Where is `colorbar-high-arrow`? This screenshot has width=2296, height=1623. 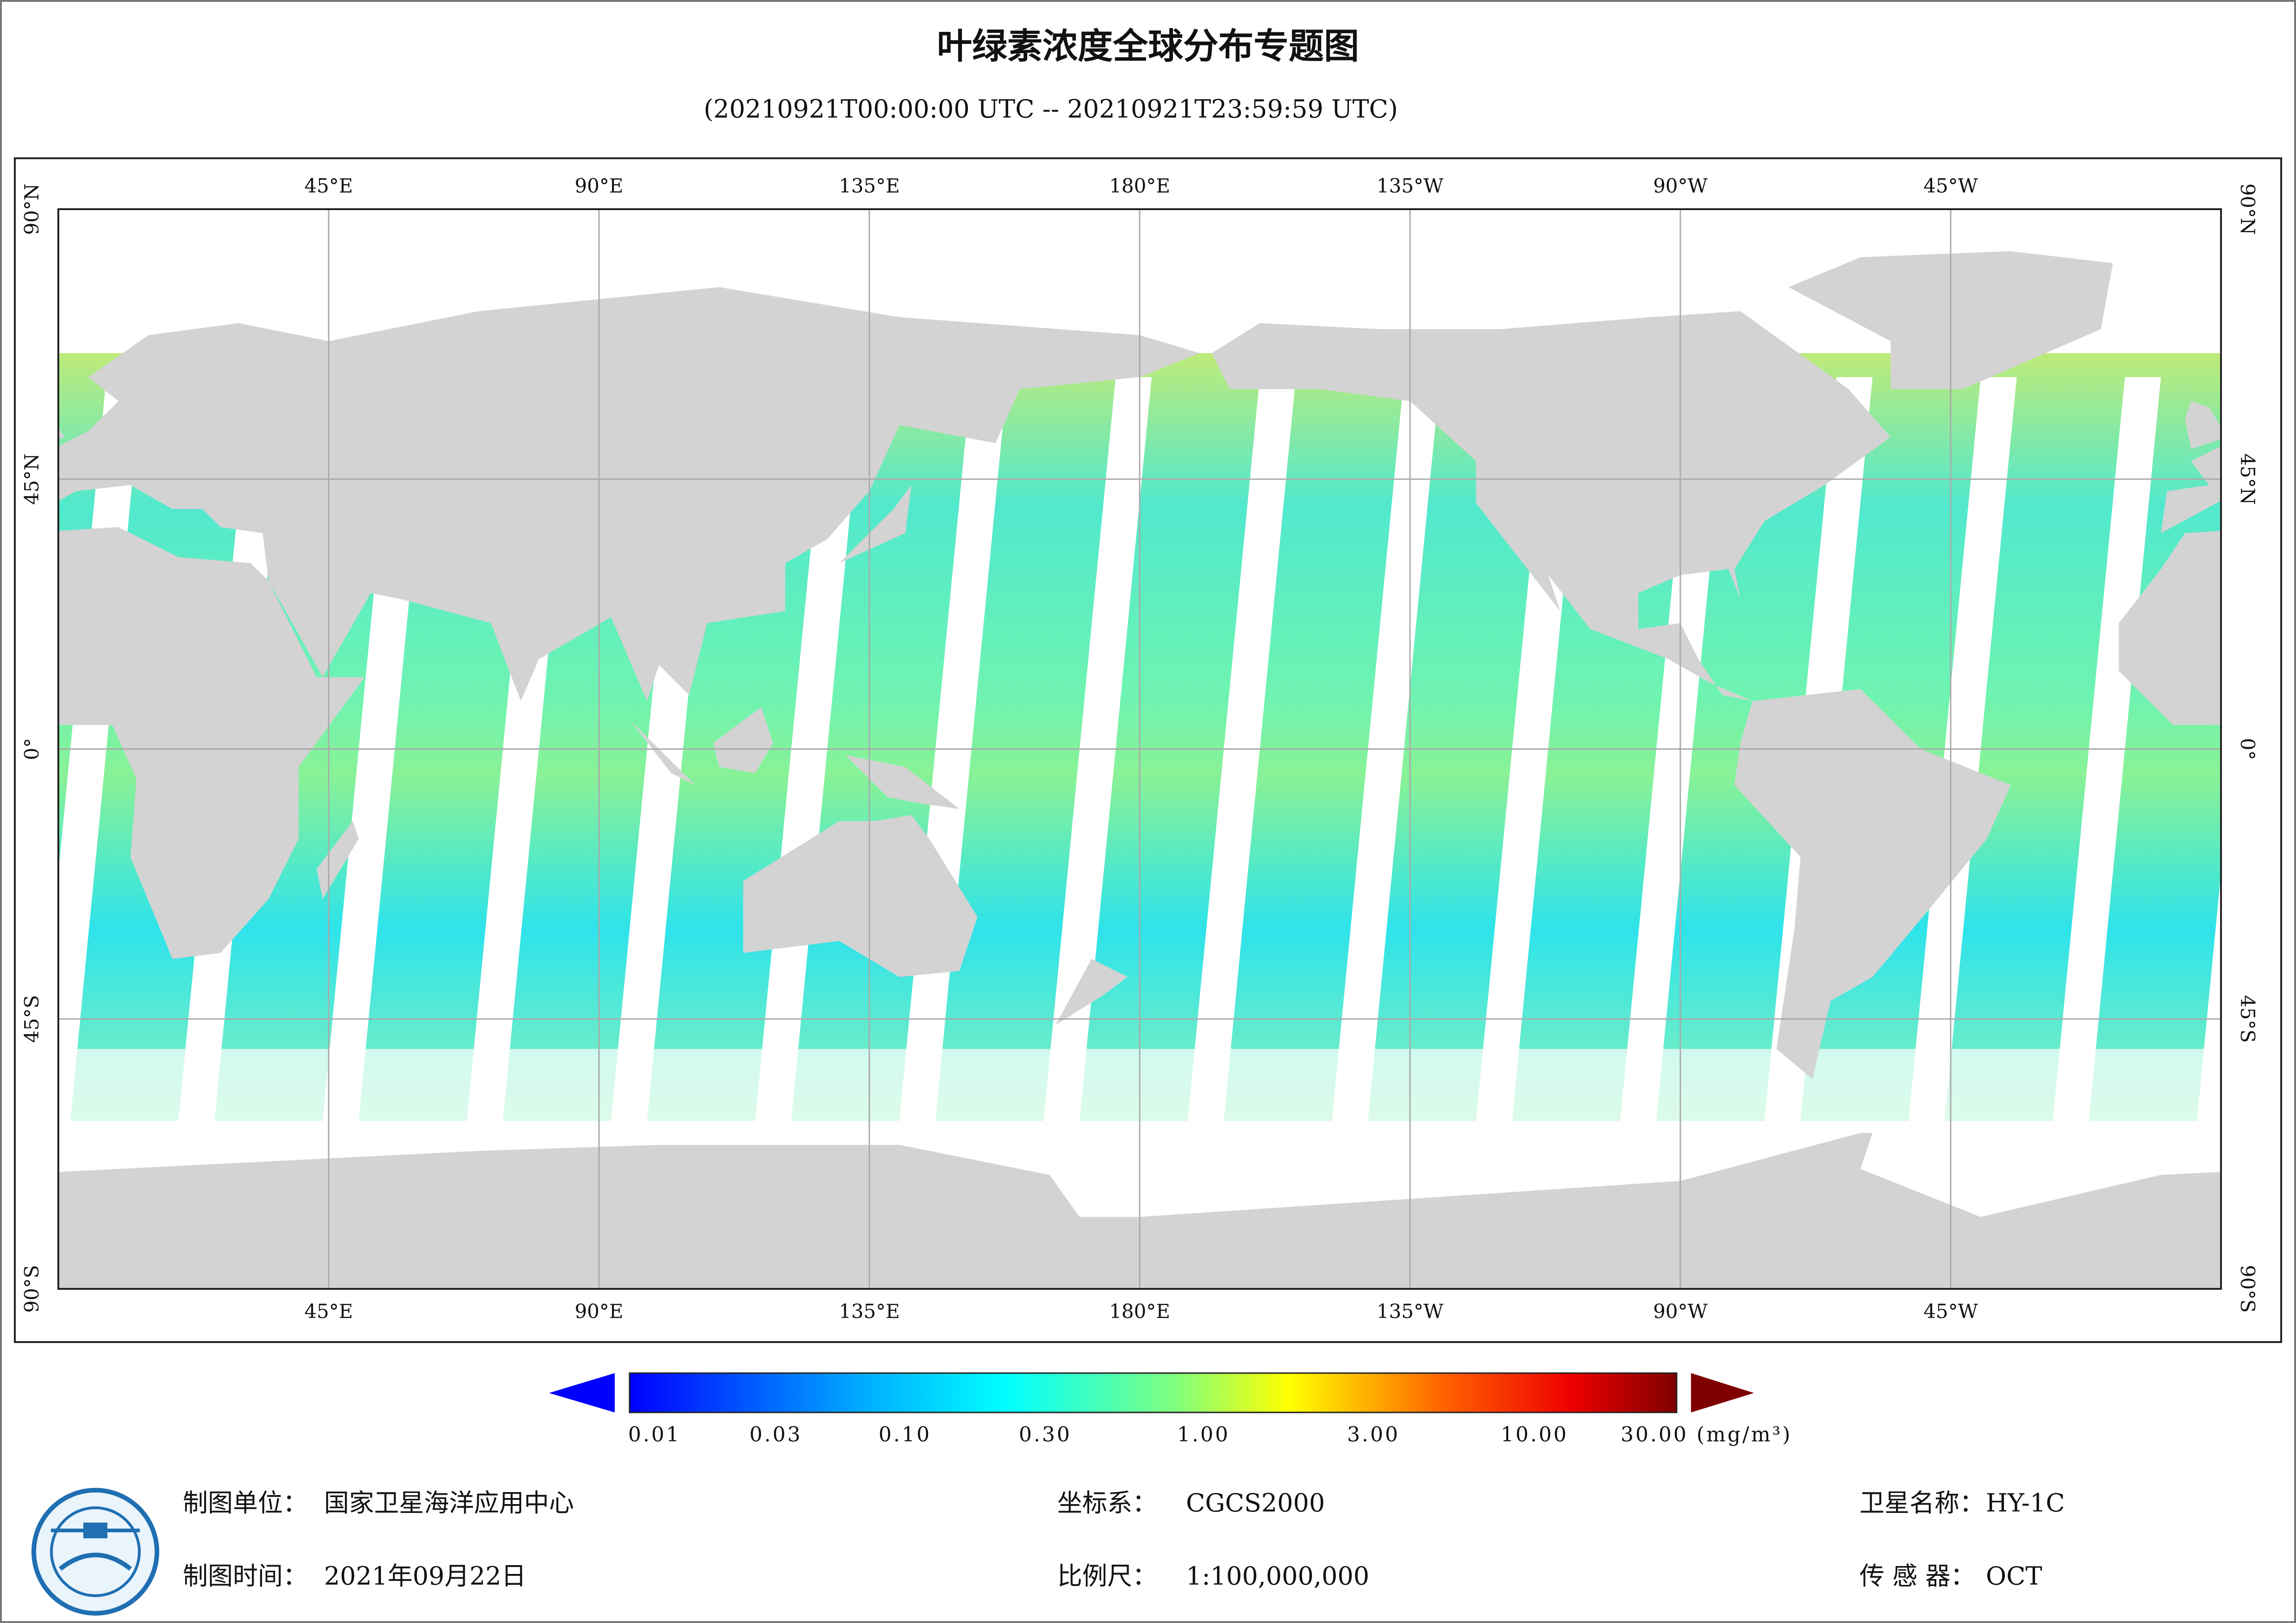 colorbar-high-arrow is located at coordinates (1722, 1392).